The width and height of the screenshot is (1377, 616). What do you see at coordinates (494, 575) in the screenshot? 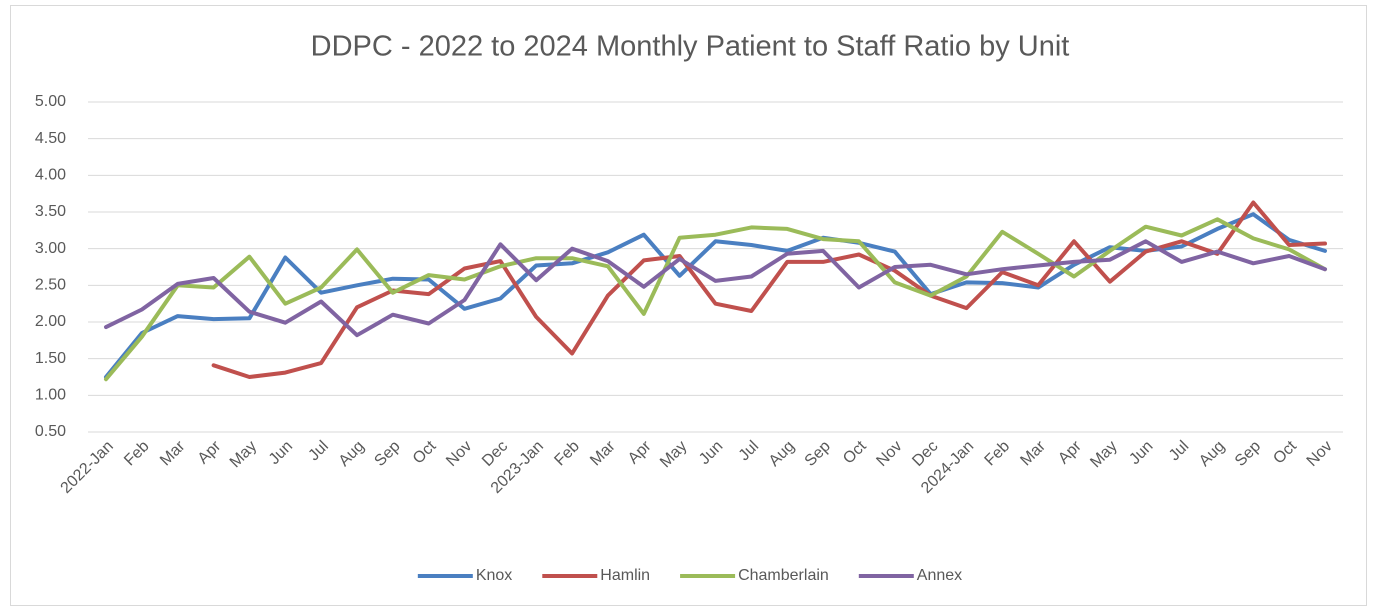
I see `legend-label: Knox` at bounding box center [494, 575].